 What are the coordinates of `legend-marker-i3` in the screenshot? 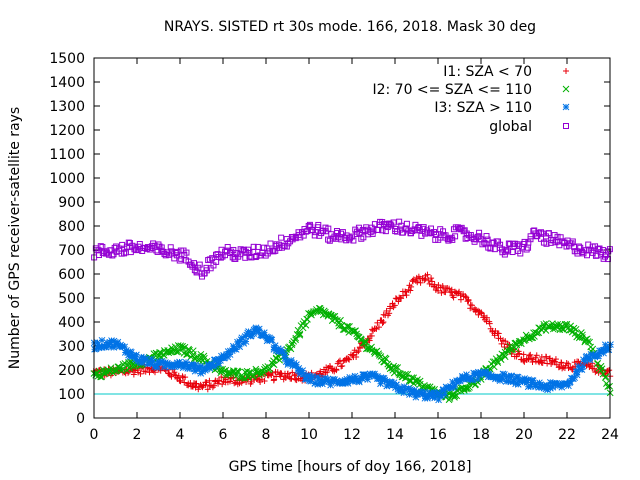 It's located at (566, 107).